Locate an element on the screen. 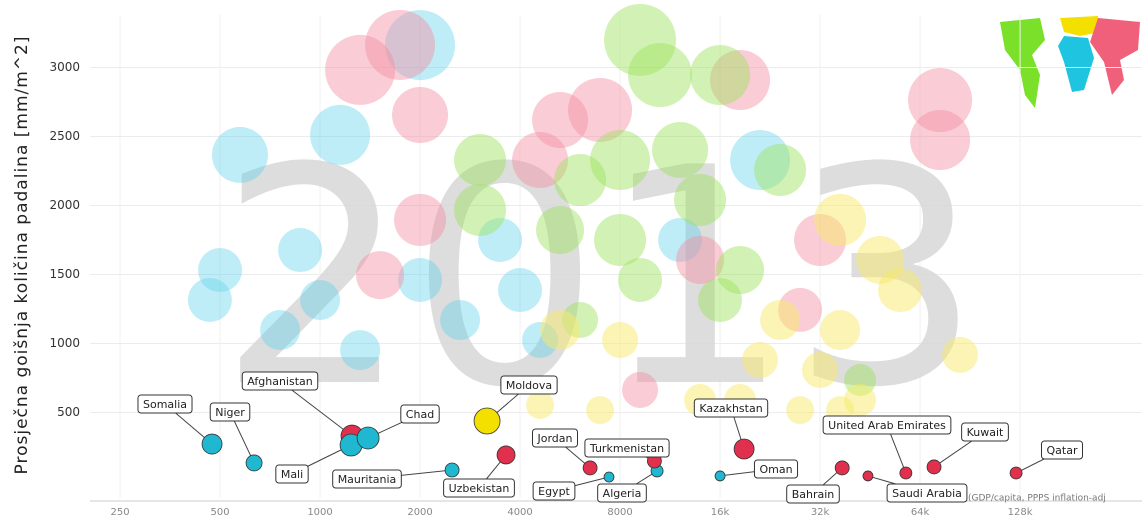 This screenshot has height=519, width=1142. country-label: Chad is located at coordinates (420, 414).